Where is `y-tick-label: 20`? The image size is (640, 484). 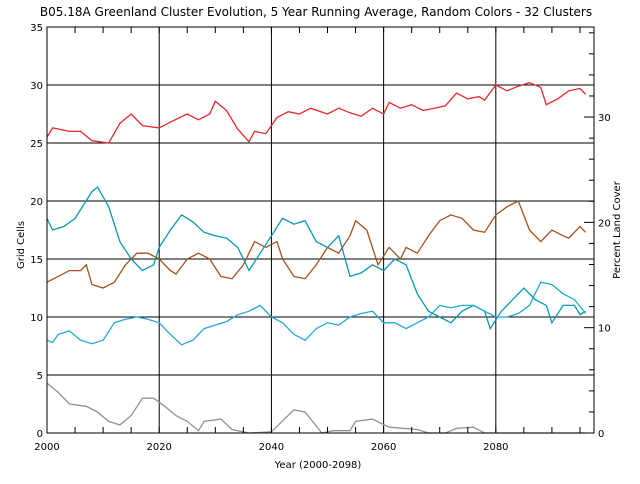
y-tick-label: 20 is located at coordinates (36, 202).